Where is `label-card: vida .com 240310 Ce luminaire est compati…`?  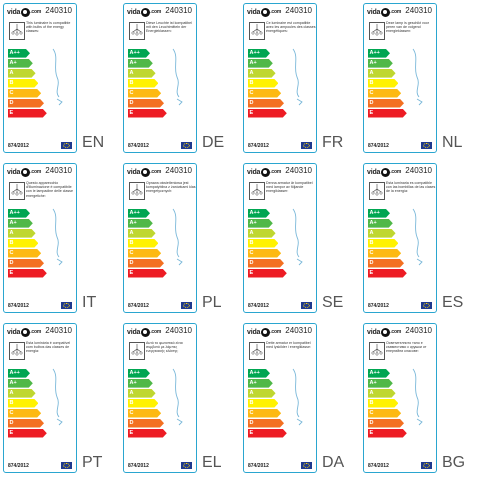
label-card: vida .com 240310 Ce luminaire est compati… is located at coordinates (280, 78).